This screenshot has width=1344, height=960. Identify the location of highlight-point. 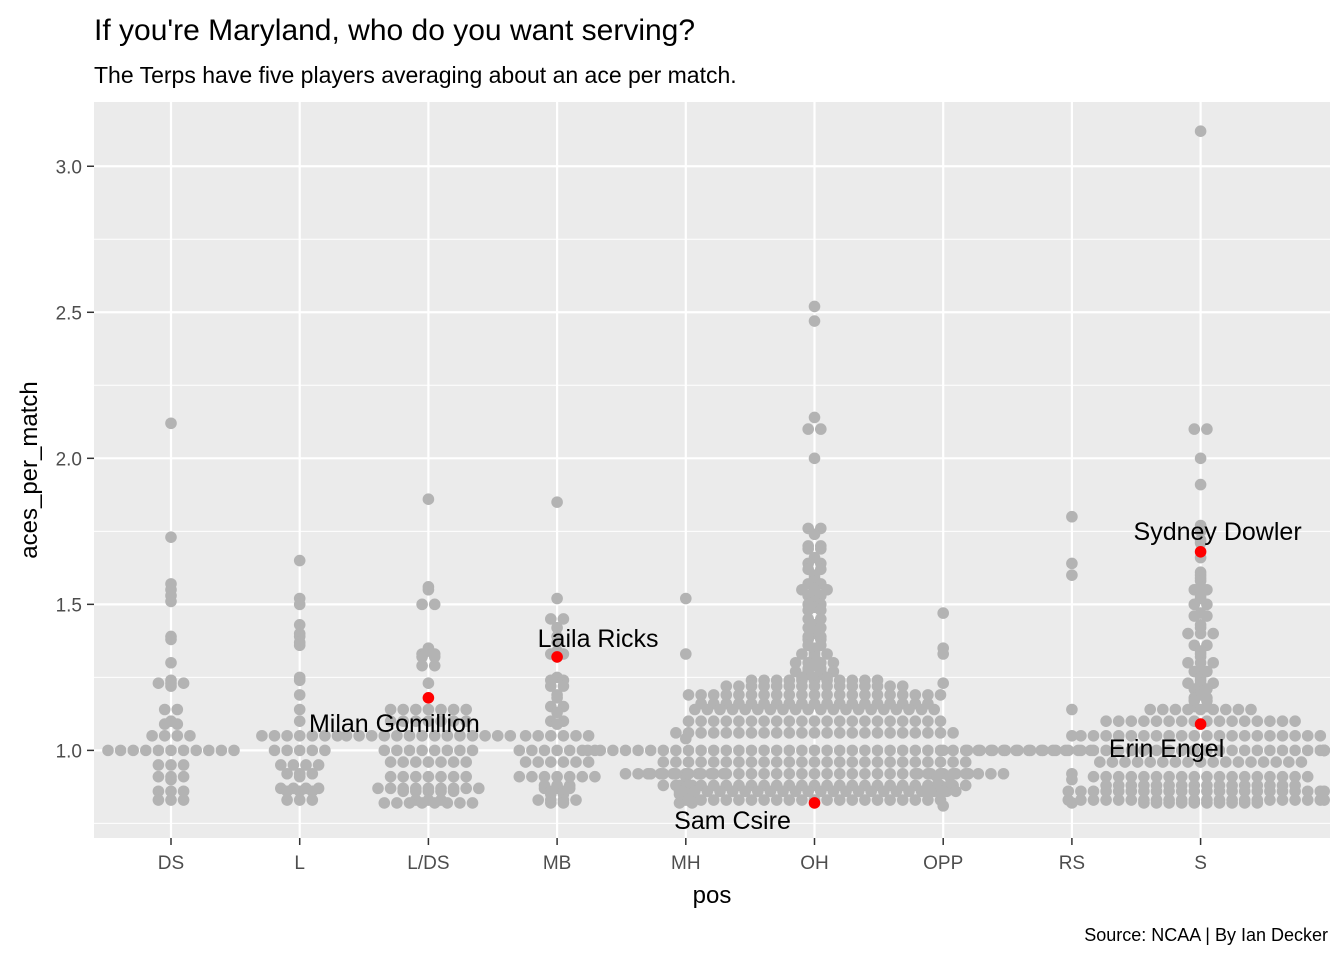
(1200, 551).